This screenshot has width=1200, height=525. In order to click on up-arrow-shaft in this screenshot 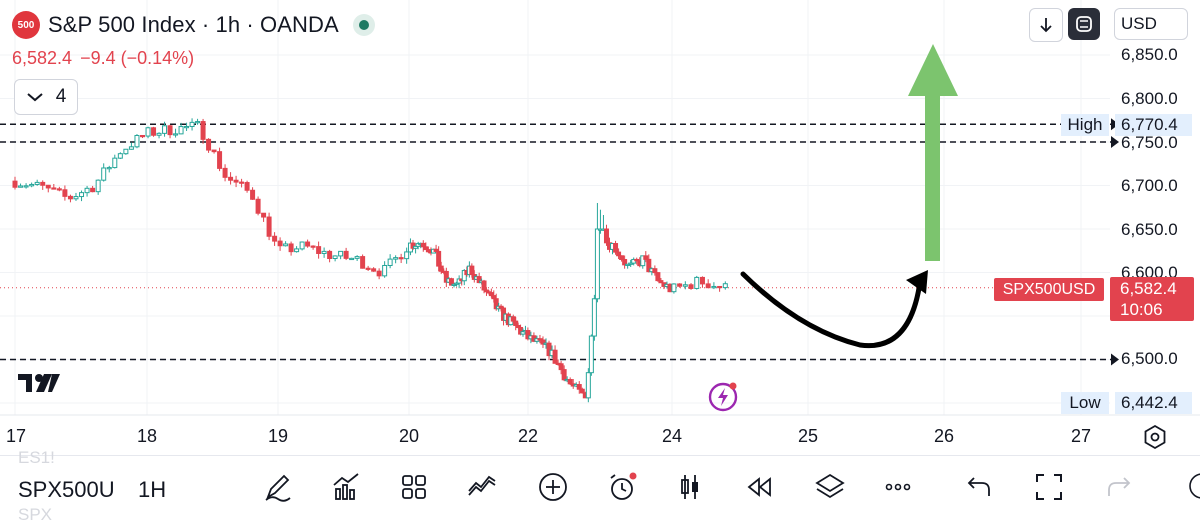, I will do `click(932, 178)`.